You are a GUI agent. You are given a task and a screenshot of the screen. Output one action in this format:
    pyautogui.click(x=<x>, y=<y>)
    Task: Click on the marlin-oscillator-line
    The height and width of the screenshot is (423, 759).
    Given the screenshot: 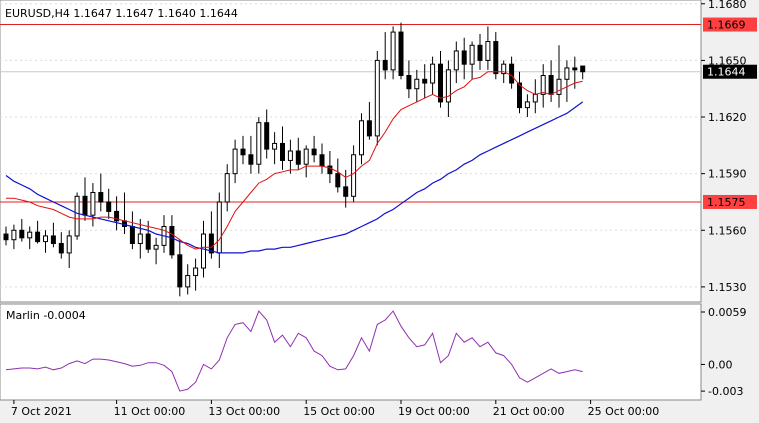 What is the action you would take?
    pyautogui.click(x=294, y=351)
    